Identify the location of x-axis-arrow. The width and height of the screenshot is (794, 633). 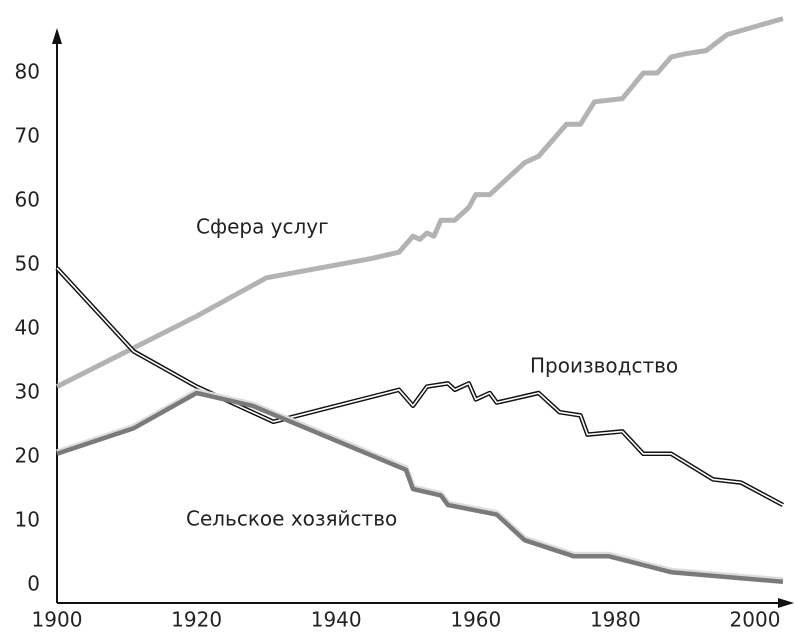
(786, 603).